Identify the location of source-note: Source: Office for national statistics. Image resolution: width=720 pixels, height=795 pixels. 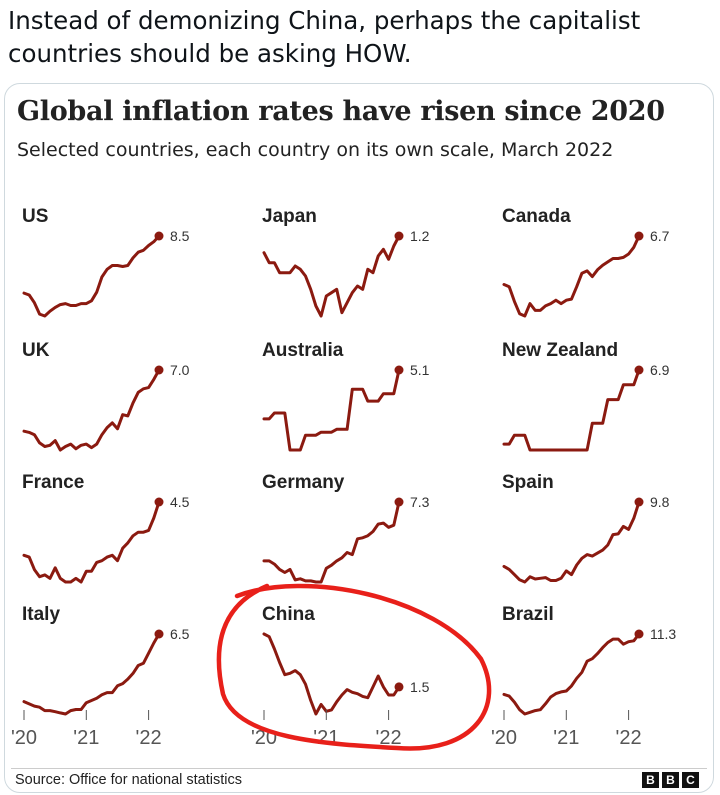
(129, 780).